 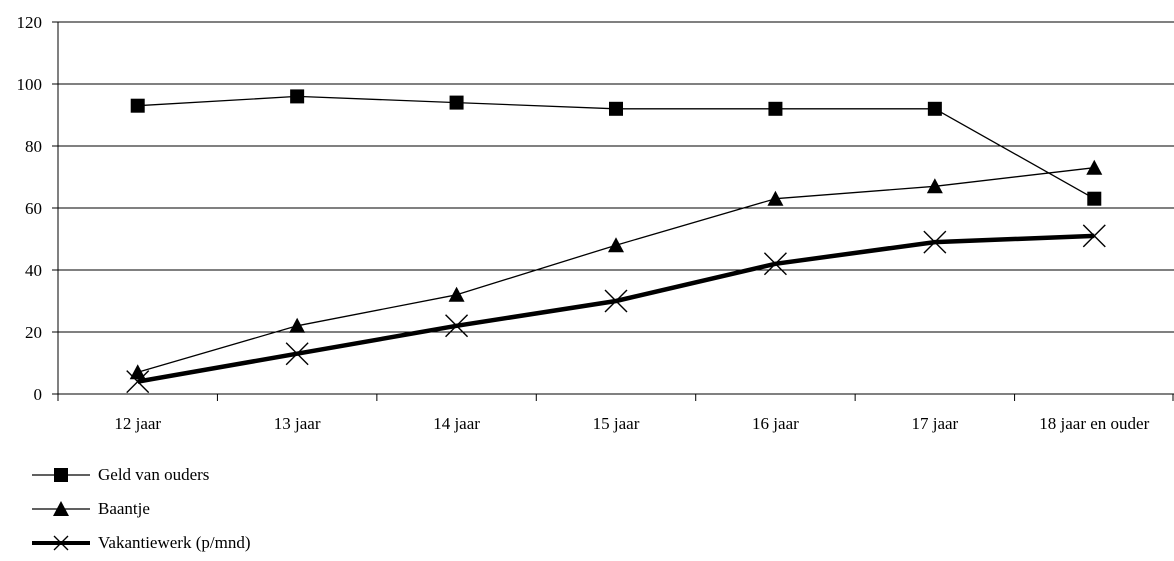 I want to click on y-tick-label: 0, so click(x=38, y=394).